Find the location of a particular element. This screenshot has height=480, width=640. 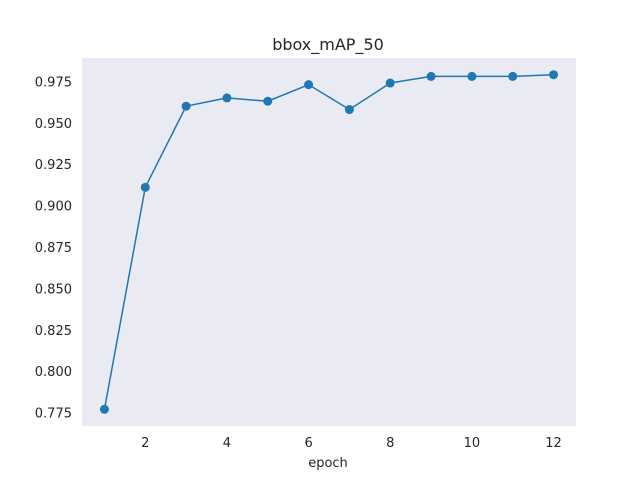

x-tick-label: 6 is located at coordinates (308, 443).